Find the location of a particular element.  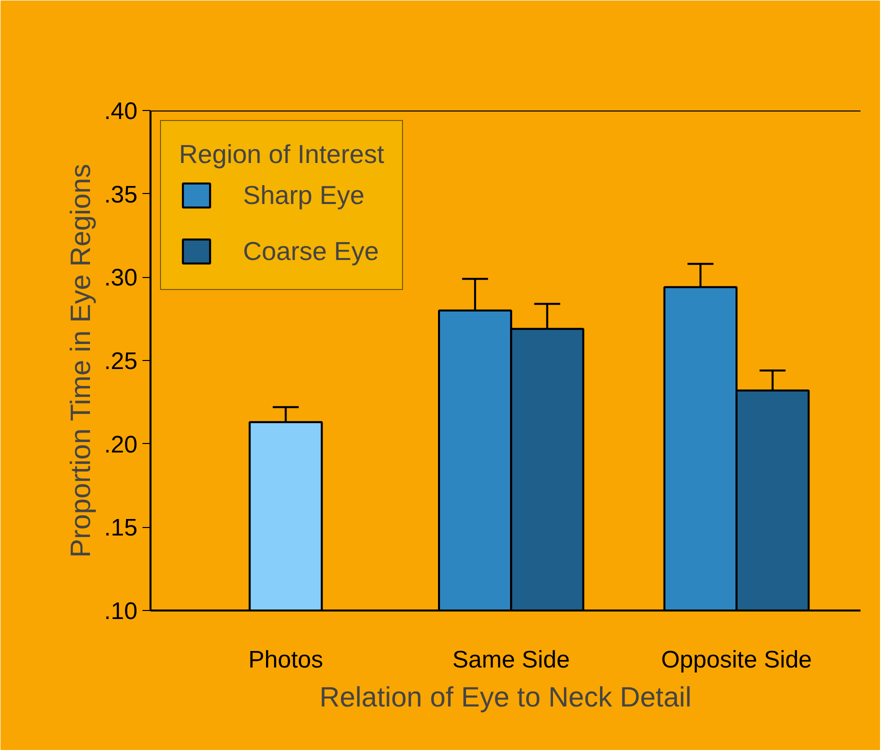

y-tick-label: .40 is located at coordinates (121, 111).